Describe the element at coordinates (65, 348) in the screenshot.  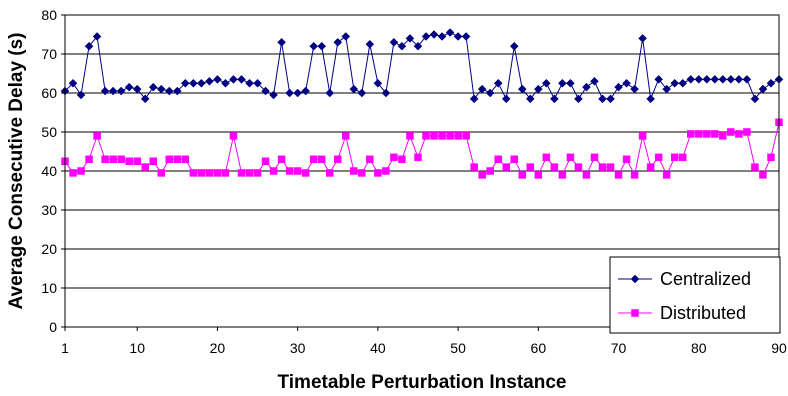
I see `x-tick-label: 1` at that location.